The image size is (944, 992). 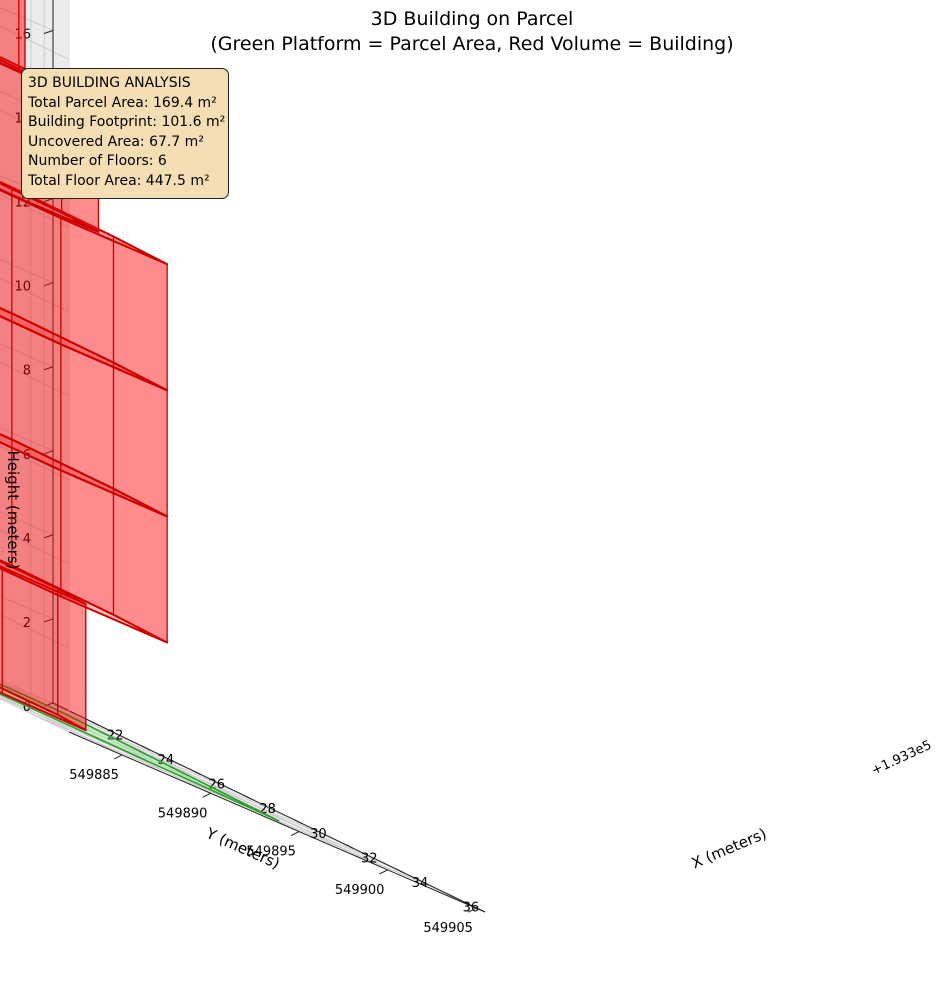 I want to click on y-tick-label: 549885, so click(x=94, y=775).